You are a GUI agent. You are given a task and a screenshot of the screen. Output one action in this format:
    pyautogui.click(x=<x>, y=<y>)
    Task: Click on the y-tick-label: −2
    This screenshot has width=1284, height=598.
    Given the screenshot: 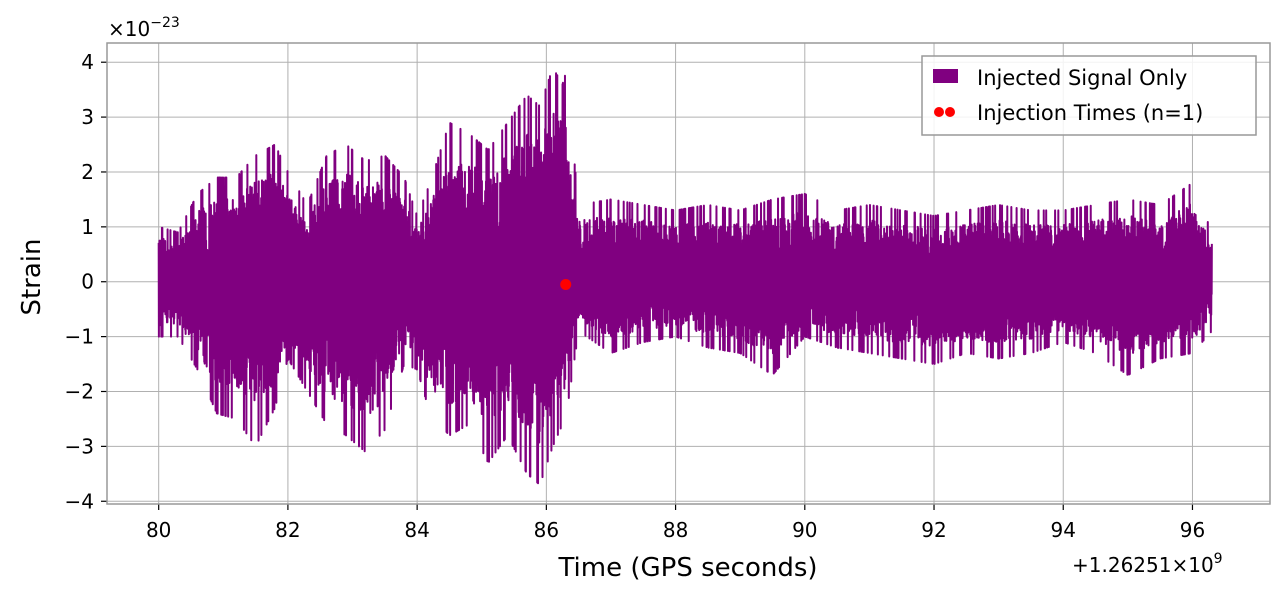 What is the action you would take?
    pyautogui.click(x=79, y=391)
    